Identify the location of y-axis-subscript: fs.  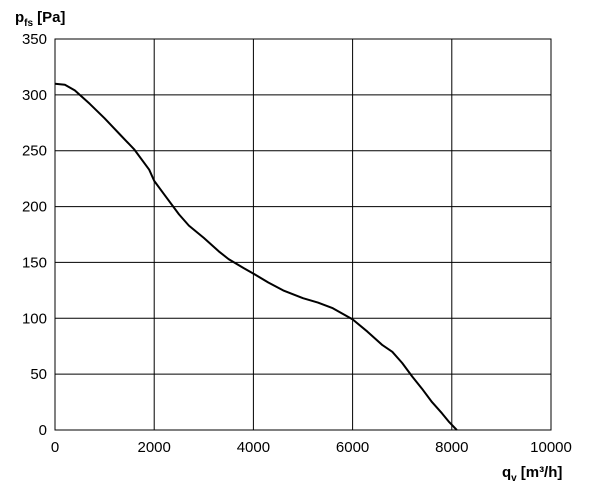
(28, 23).